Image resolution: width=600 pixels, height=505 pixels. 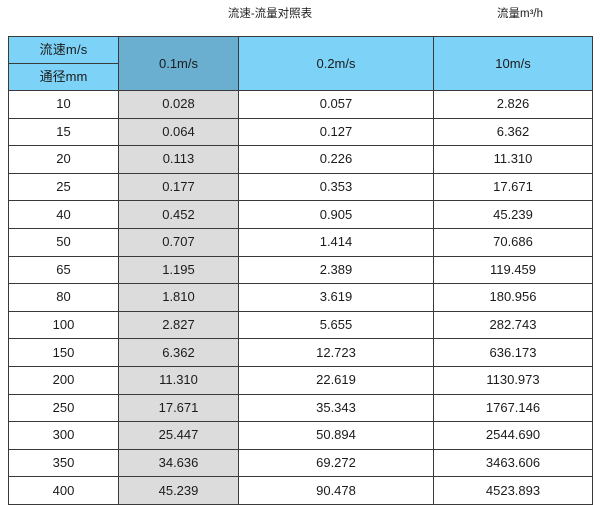 I want to click on table-row: 40 0.452 0.905 45.239, so click(x=300, y=214).